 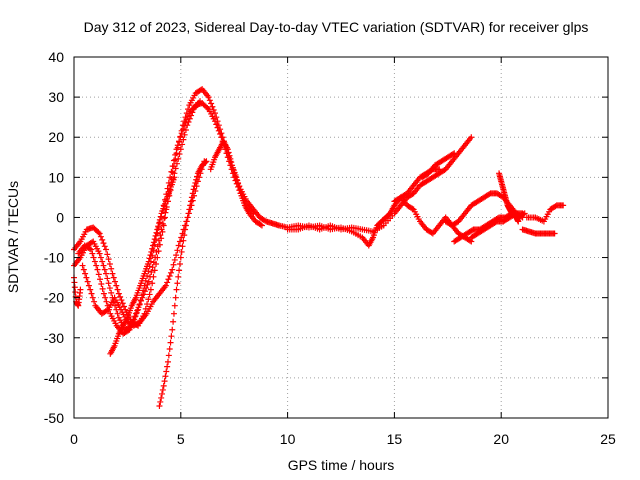 What do you see at coordinates (236, 183) in the screenshot?
I see `series-arc7` at bounding box center [236, 183].